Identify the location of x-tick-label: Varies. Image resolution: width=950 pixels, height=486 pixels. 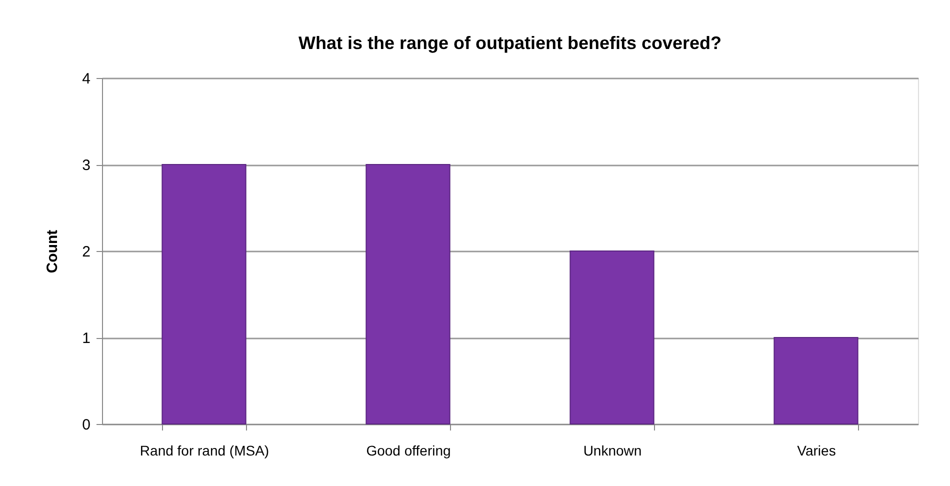
(816, 450).